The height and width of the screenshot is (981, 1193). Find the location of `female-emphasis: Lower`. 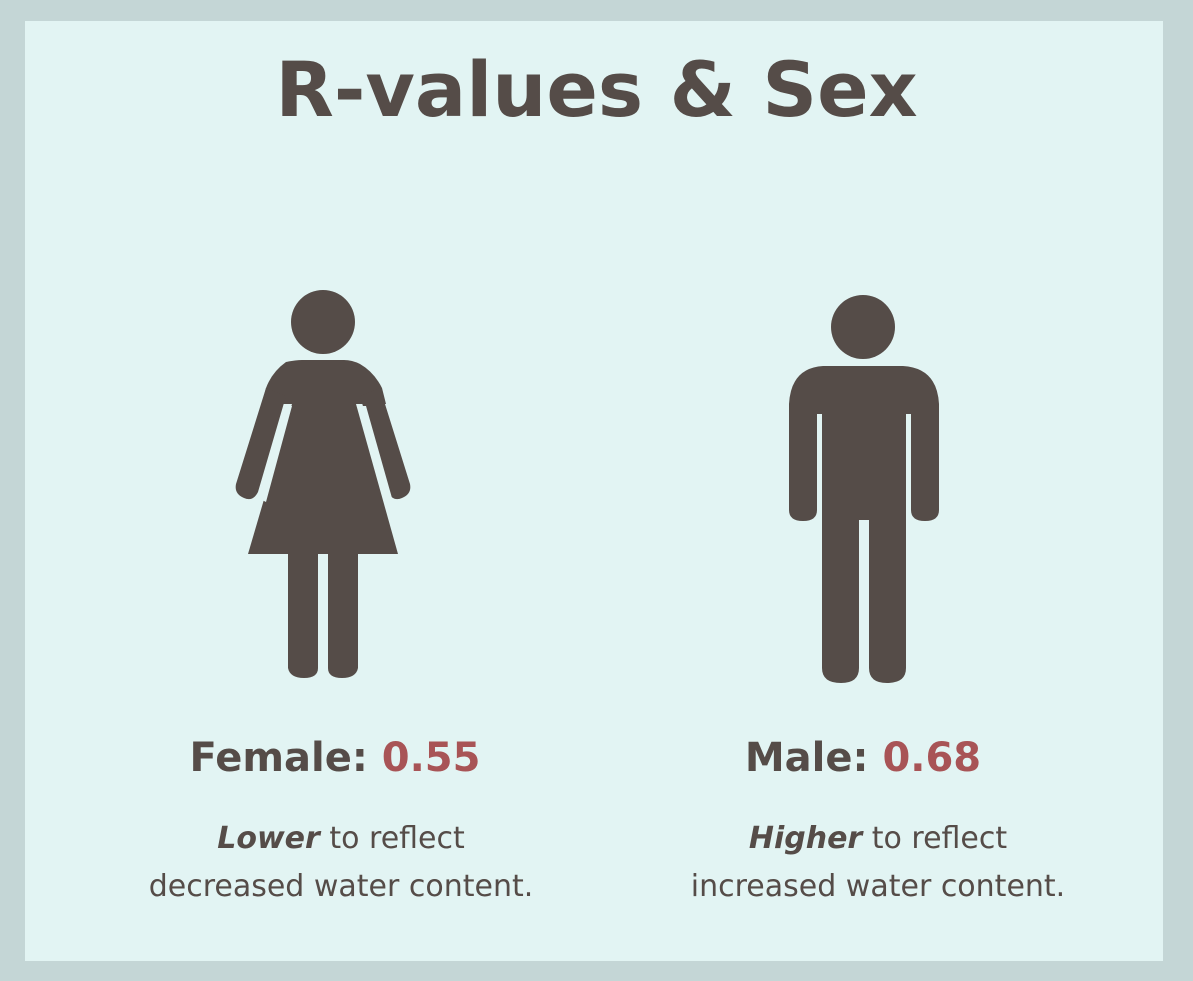

female-emphasis: Lower is located at coordinates (268, 838).